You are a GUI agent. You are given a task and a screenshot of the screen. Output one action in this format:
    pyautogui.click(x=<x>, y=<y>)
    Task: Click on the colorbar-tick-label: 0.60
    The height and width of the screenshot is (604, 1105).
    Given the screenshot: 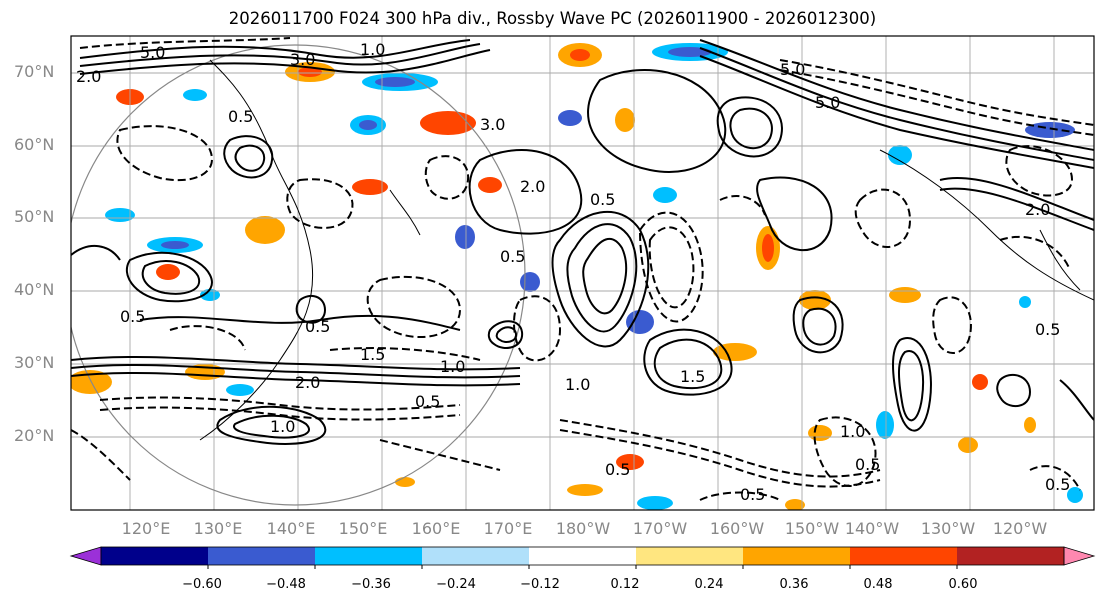 What is the action you would take?
    pyautogui.click(x=963, y=584)
    